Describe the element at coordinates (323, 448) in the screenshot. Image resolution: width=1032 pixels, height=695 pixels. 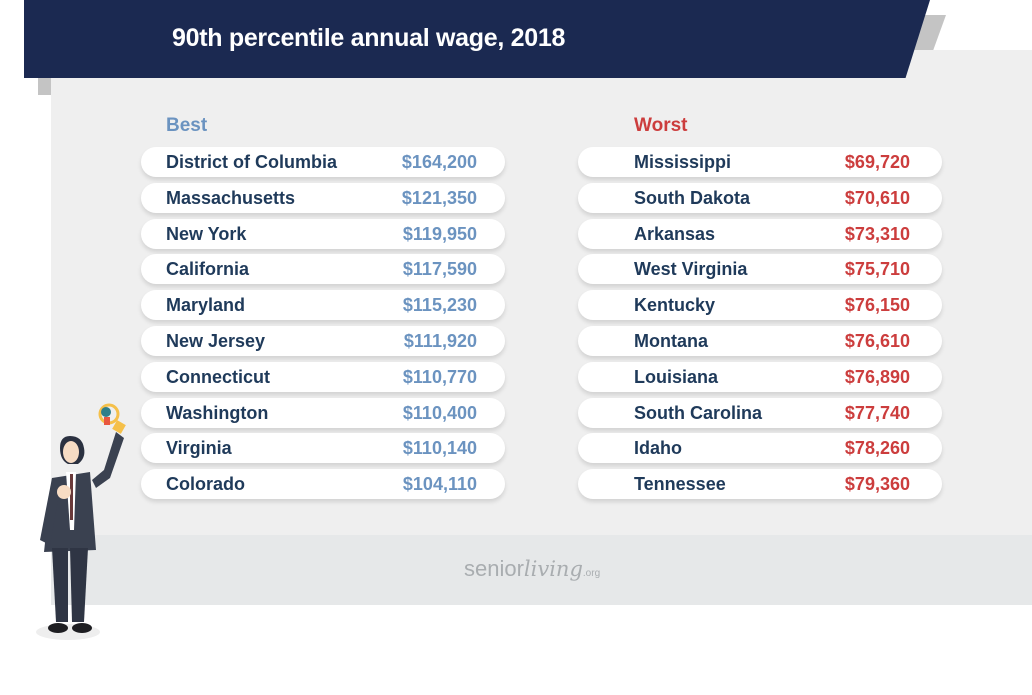
I see `best-table-row: Virginia $110,140` at that location.